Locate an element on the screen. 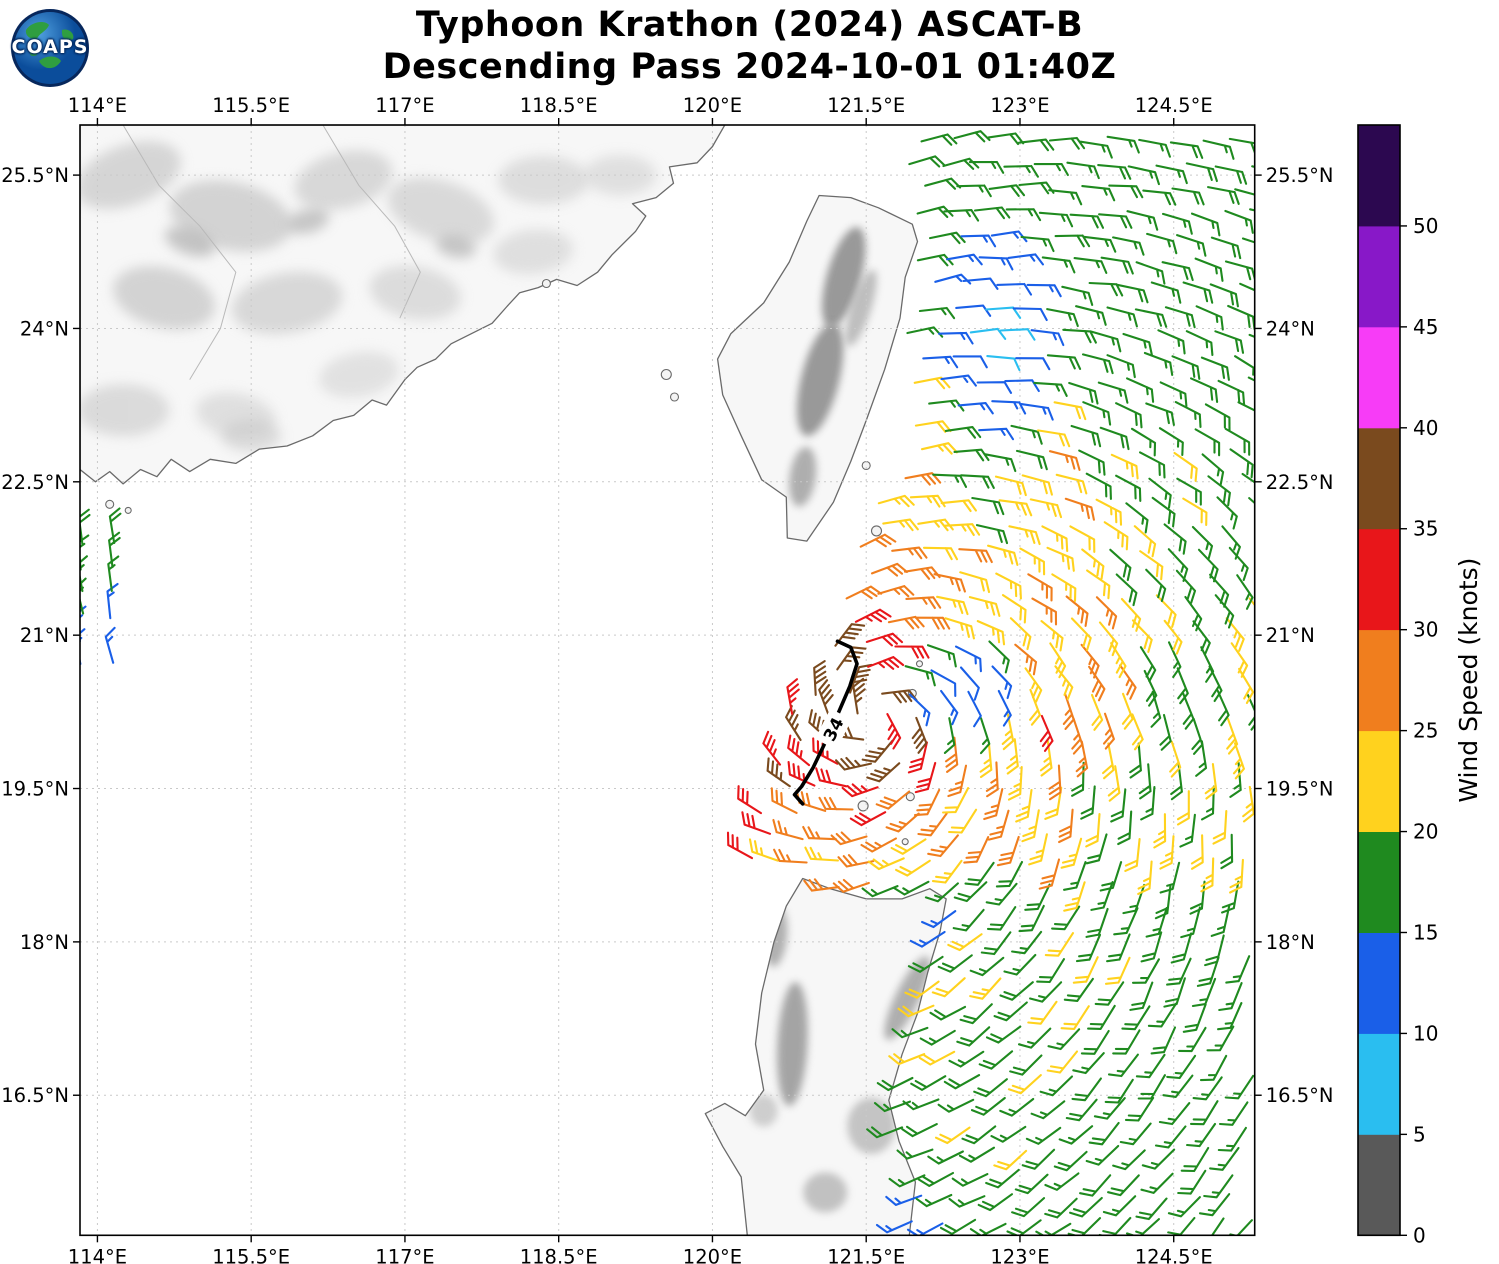 The height and width of the screenshot is (1264, 1499). lat-tick-label-left: 16.5°N is located at coordinates (35, 1095).